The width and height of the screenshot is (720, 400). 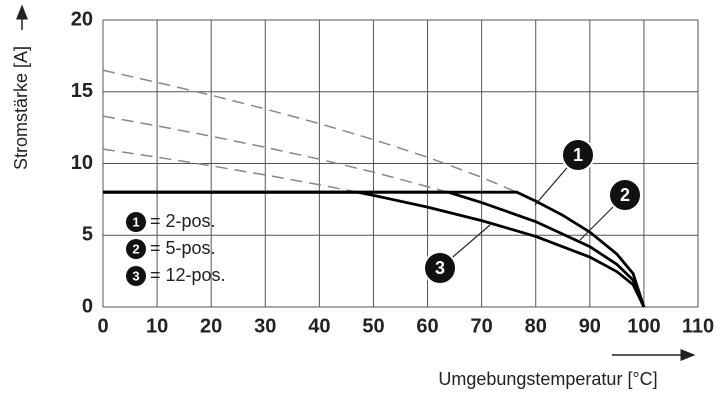 What do you see at coordinates (319, 326) in the screenshot?
I see `x-tick-label: 40` at bounding box center [319, 326].